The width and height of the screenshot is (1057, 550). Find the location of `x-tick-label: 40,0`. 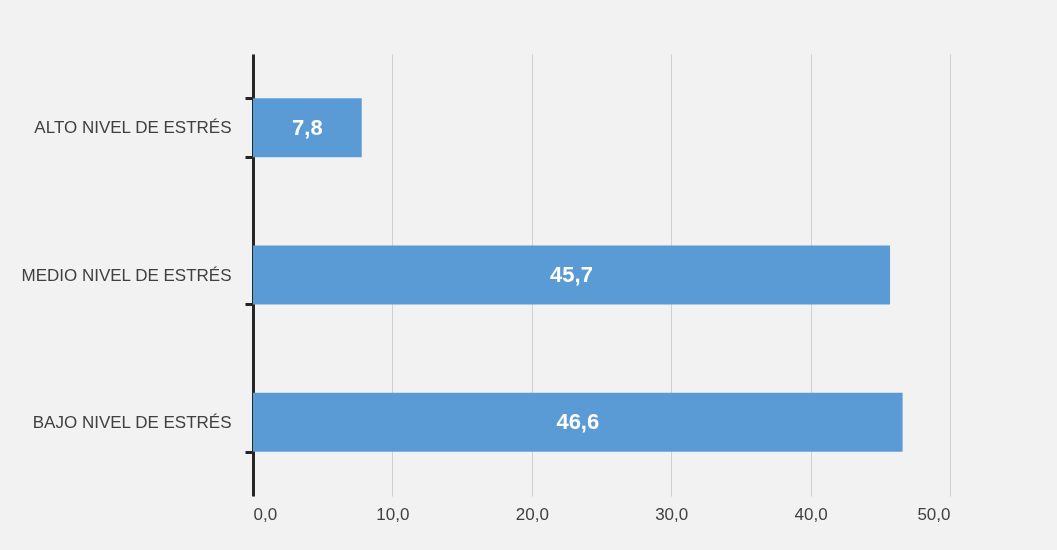

x-tick-label: 40,0 is located at coordinates (811, 514).